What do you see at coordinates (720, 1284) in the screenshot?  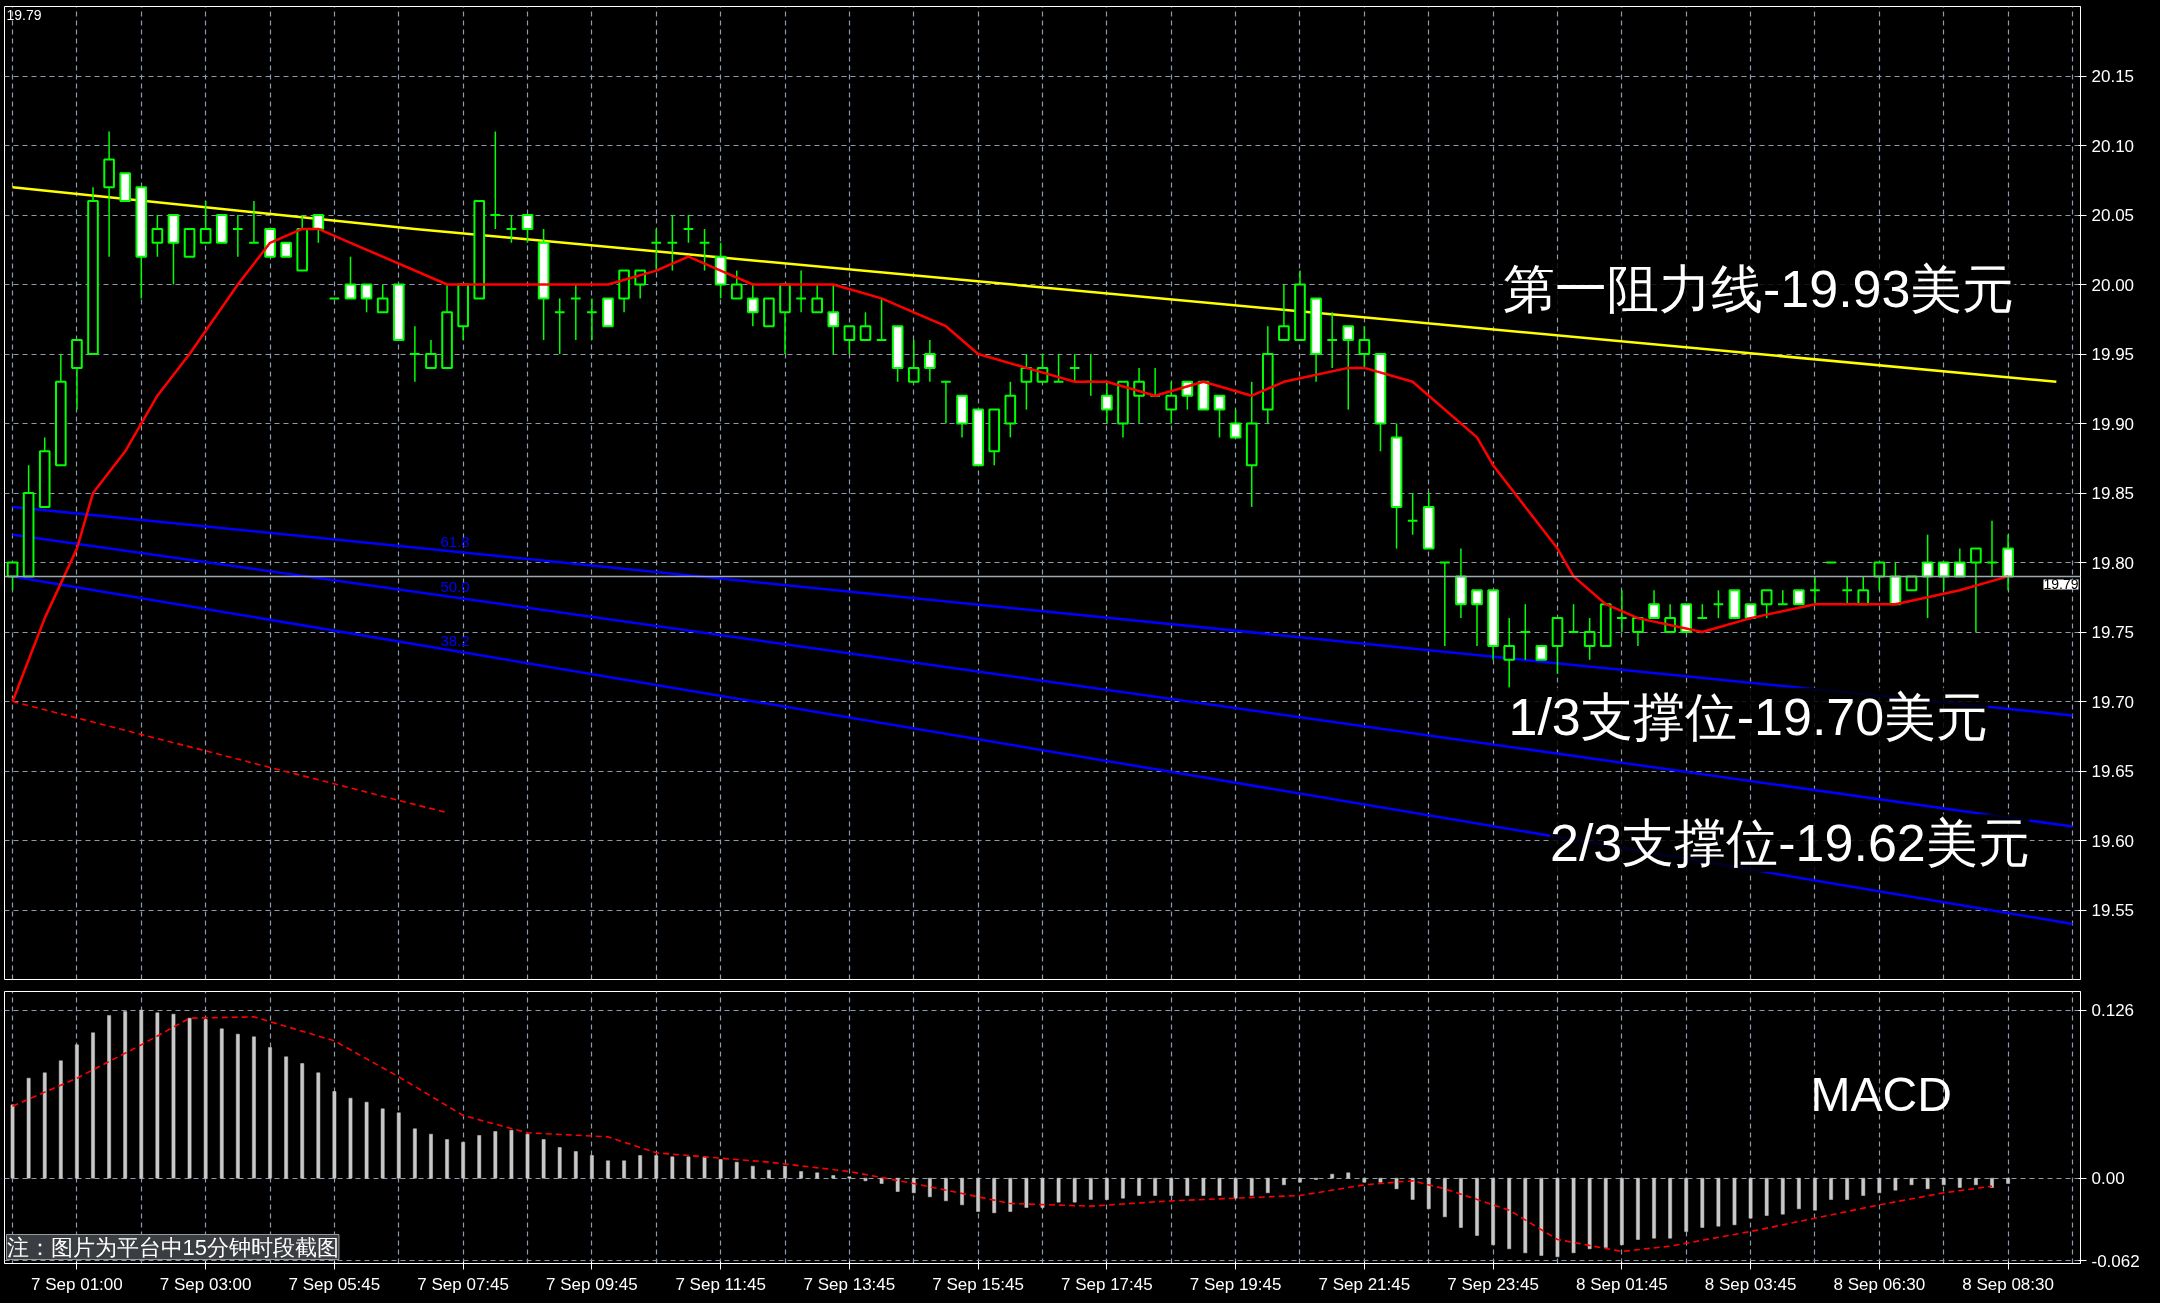 I see `x-tick-label: 7 Sep 11:45` at bounding box center [720, 1284].